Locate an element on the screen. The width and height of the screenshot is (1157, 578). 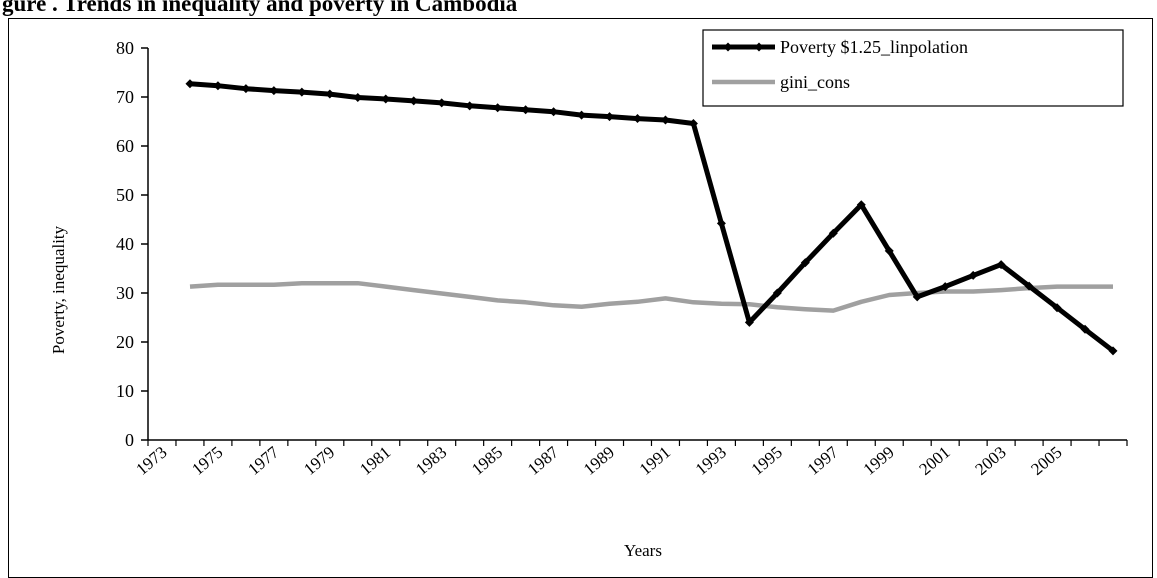
x-tick-label: 1987 is located at coordinates (543, 460).